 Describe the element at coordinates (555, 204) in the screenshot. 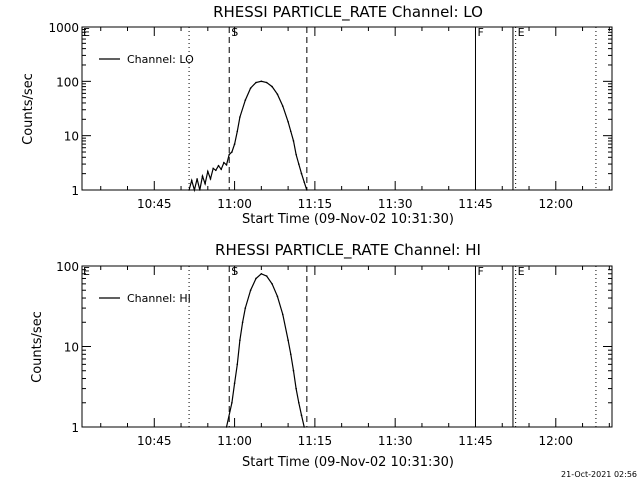

I see `x-tick-label-lo-5: 12:00` at that location.